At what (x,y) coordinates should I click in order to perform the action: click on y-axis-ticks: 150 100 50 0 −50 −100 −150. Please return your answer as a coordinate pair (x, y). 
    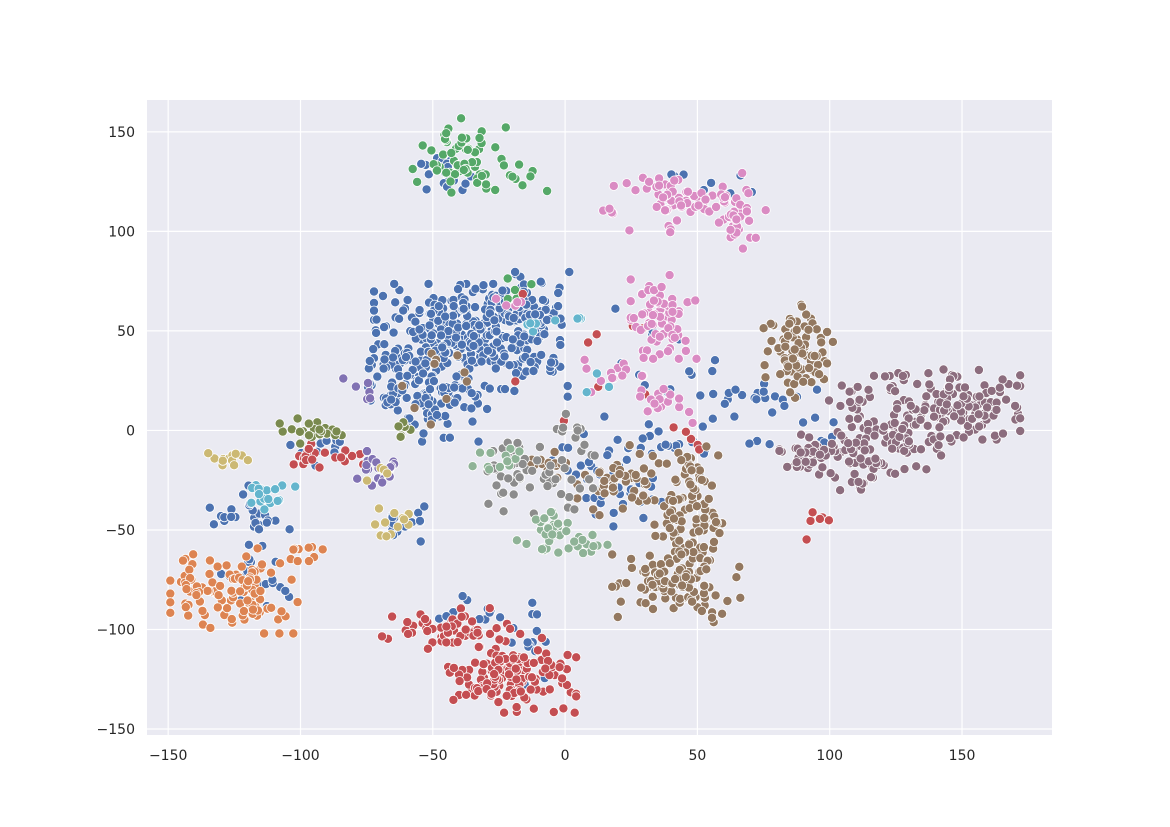
    Looking at the image, I should click on (116, 431).